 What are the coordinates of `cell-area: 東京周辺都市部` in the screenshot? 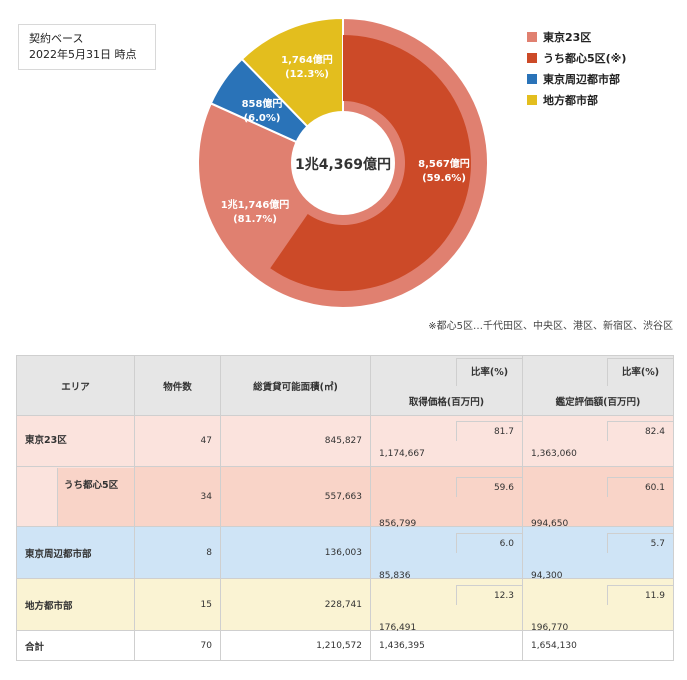 It's located at (75, 552).